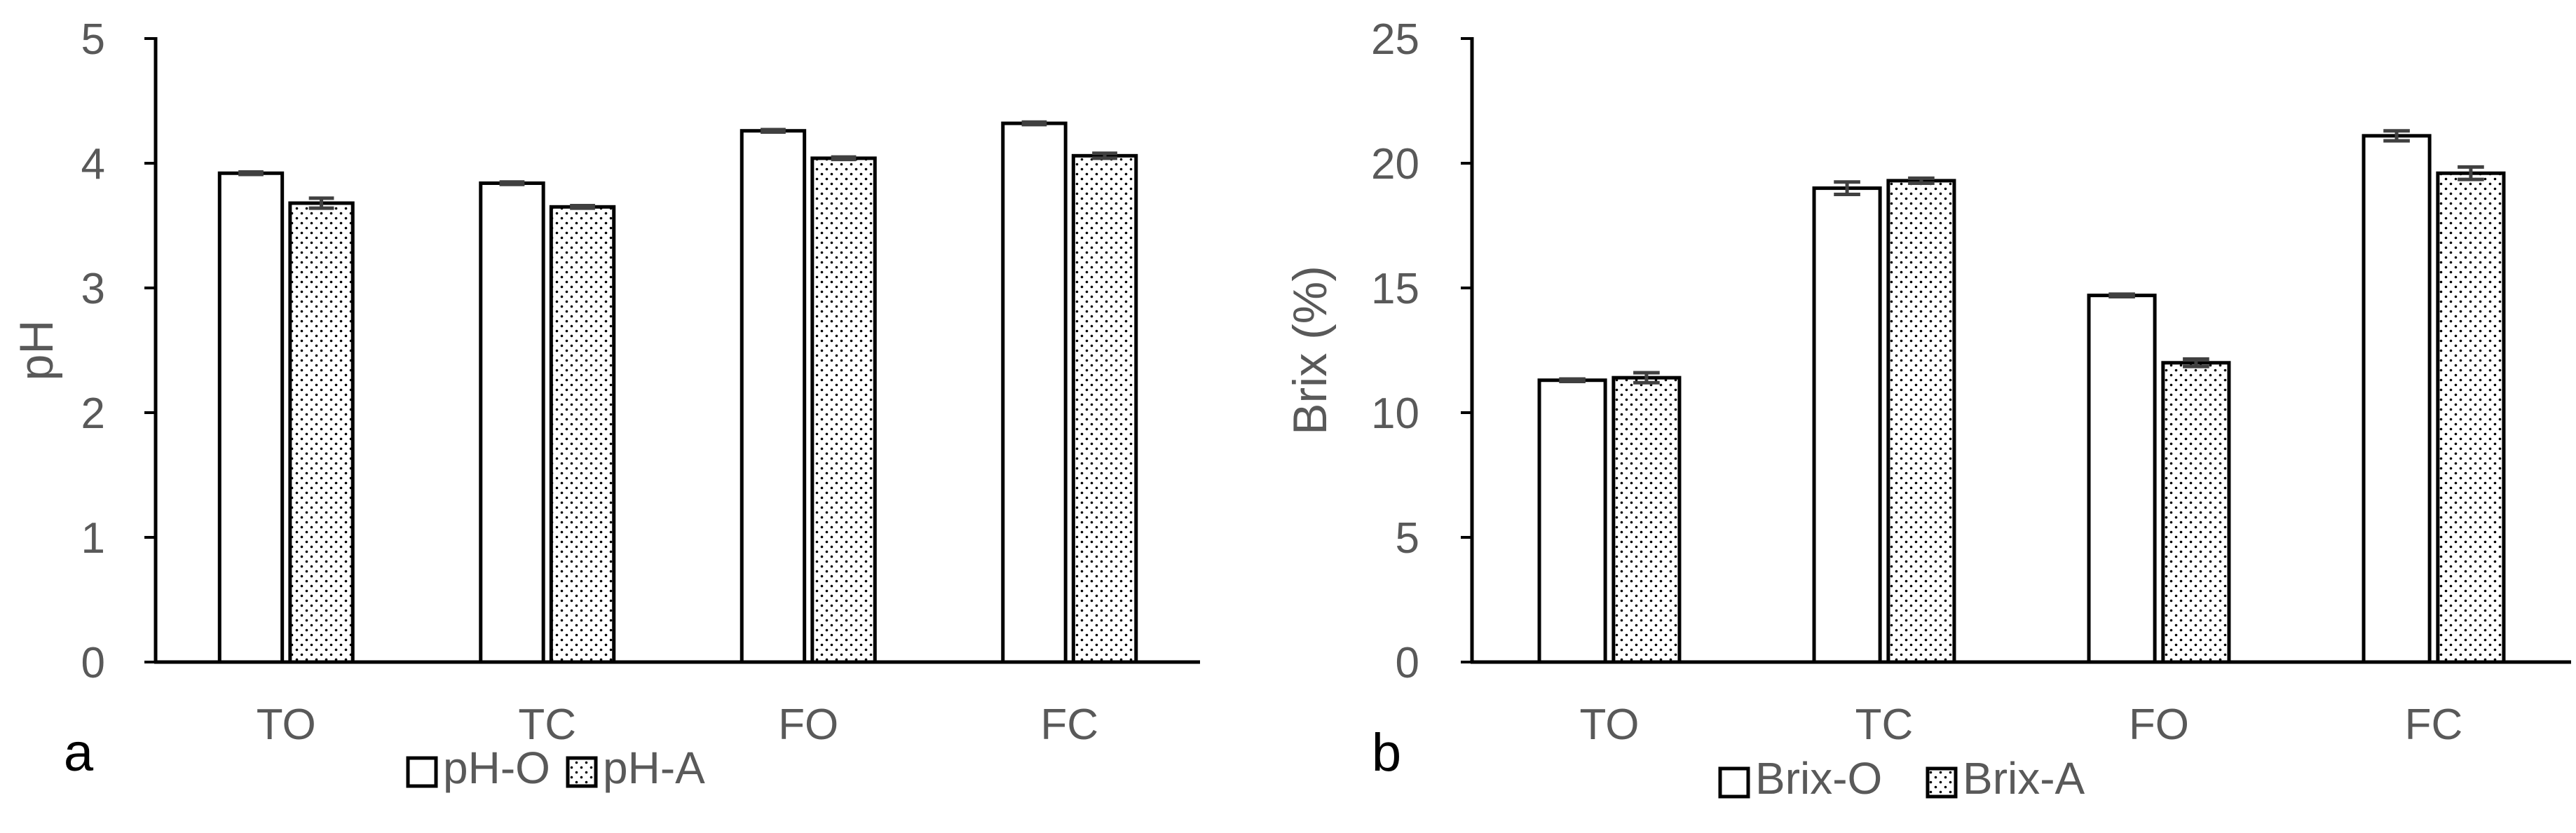 This screenshot has height=833, width=2576. What do you see at coordinates (512, 422) in the screenshot?
I see `bar-pH-O-TC` at bounding box center [512, 422].